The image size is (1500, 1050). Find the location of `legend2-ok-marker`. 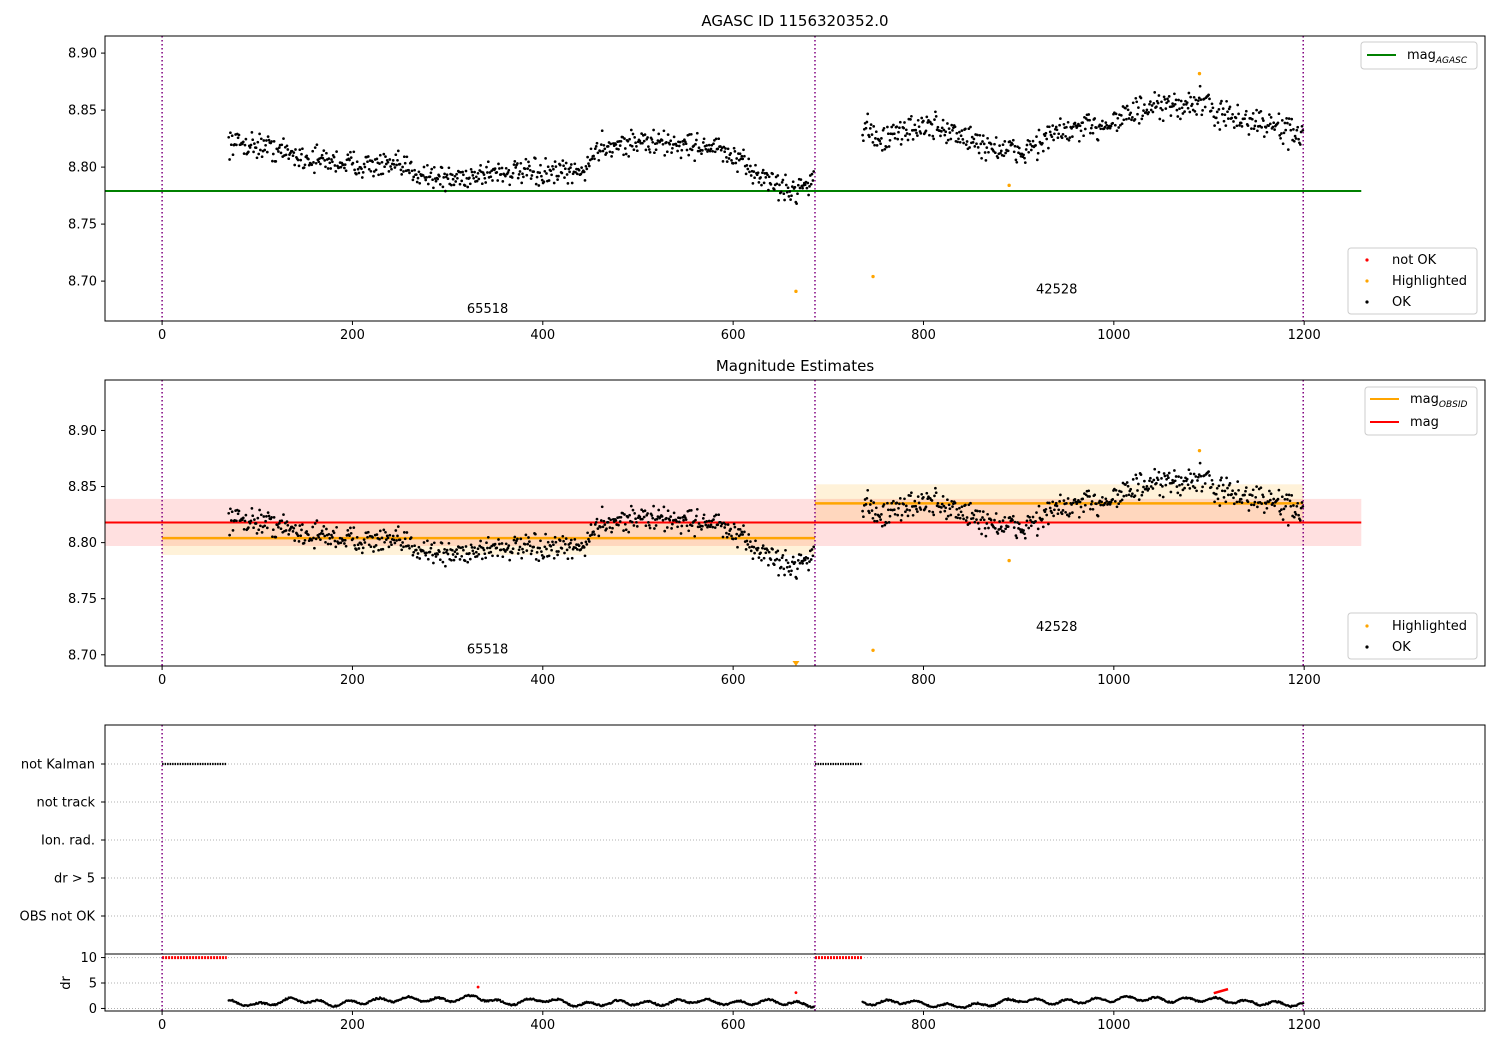

legend2-ok-marker is located at coordinates (1367, 647).